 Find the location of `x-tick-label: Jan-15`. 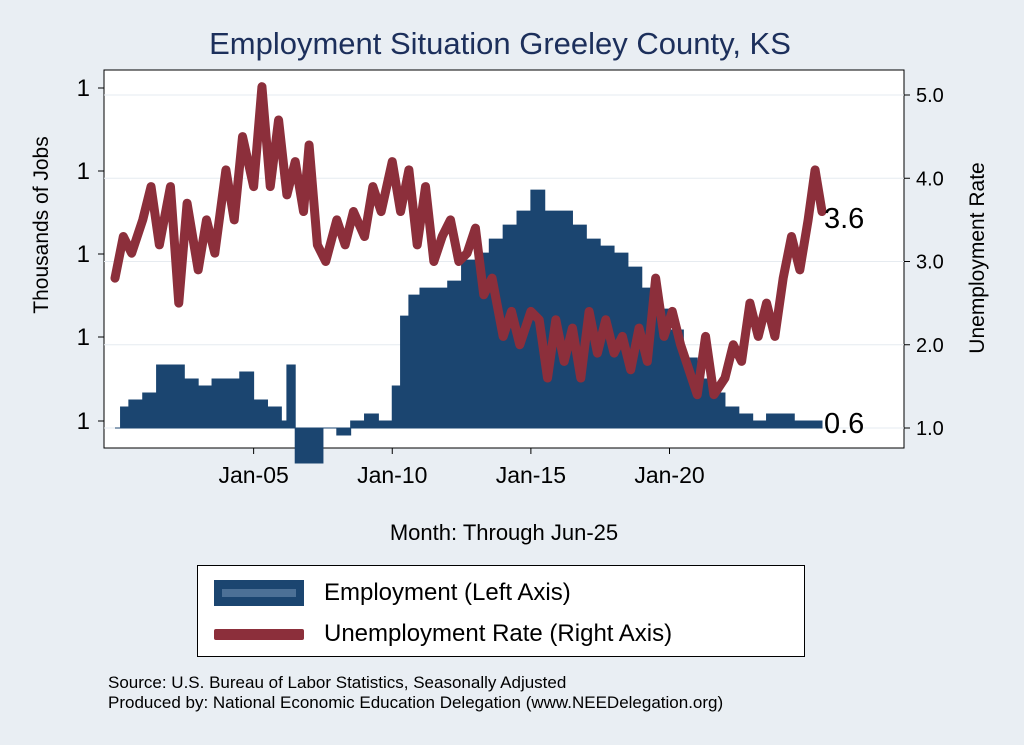

x-tick-label: Jan-15 is located at coordinates (531, 475).